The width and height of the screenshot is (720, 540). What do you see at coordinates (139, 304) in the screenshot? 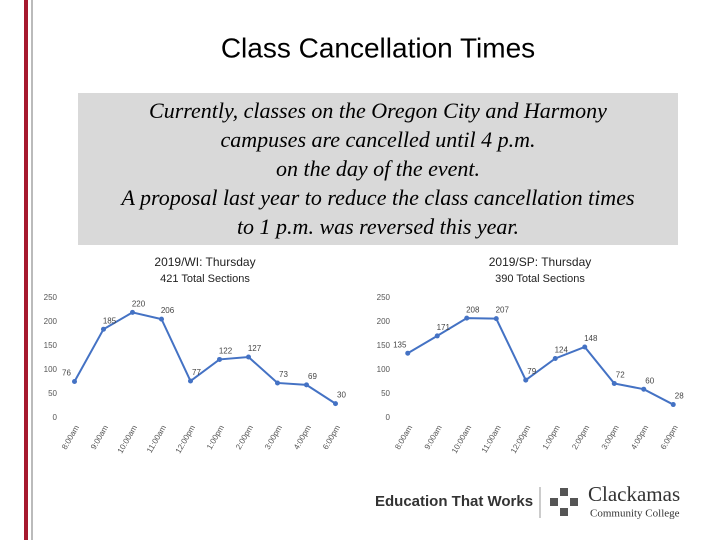
I see `data-label: 220` at bounding box center [139, 304].